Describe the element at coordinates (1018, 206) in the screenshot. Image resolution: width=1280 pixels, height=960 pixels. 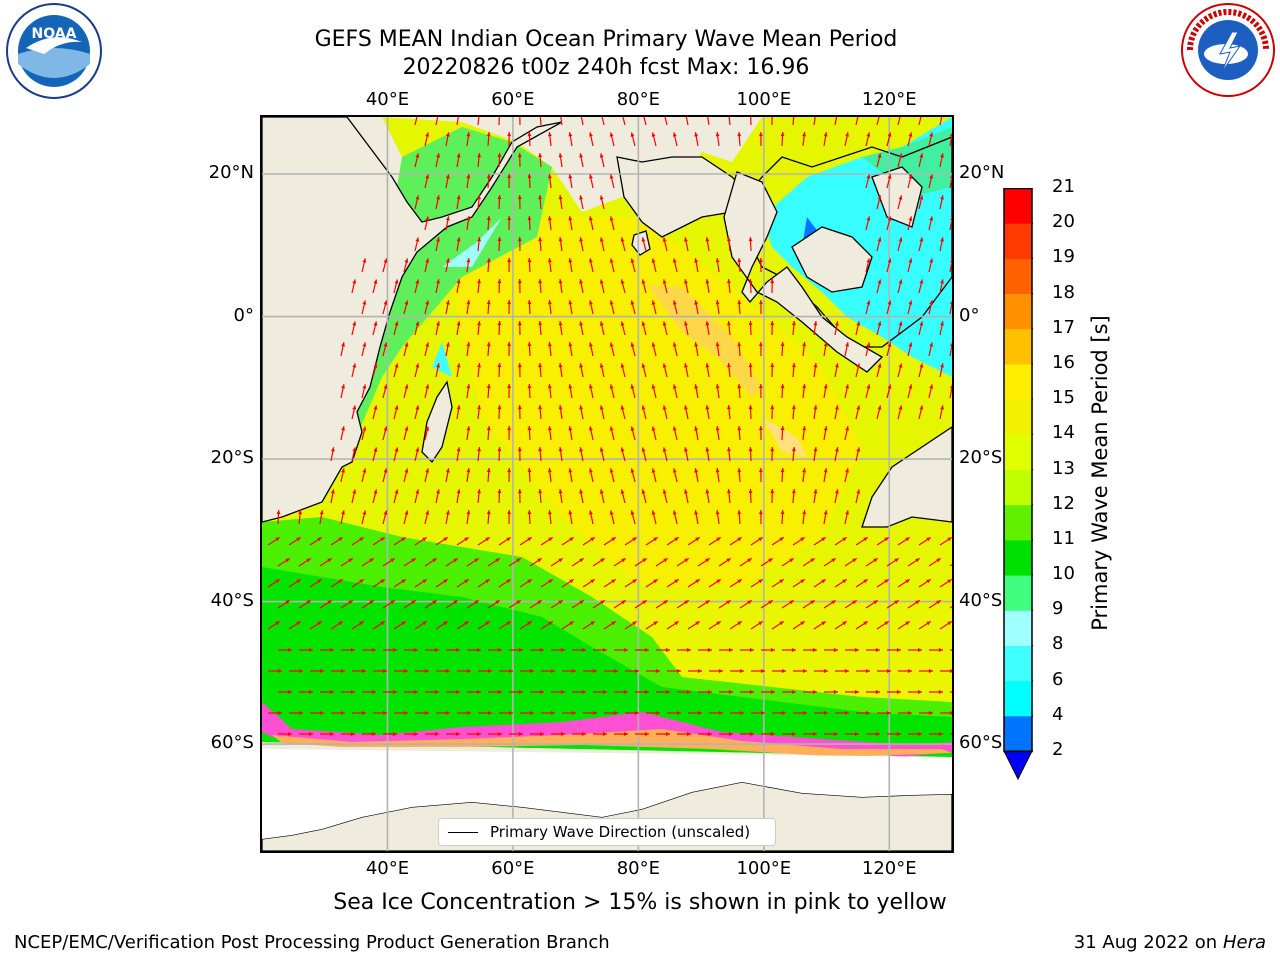
I see `colorbar-segment` at that location.